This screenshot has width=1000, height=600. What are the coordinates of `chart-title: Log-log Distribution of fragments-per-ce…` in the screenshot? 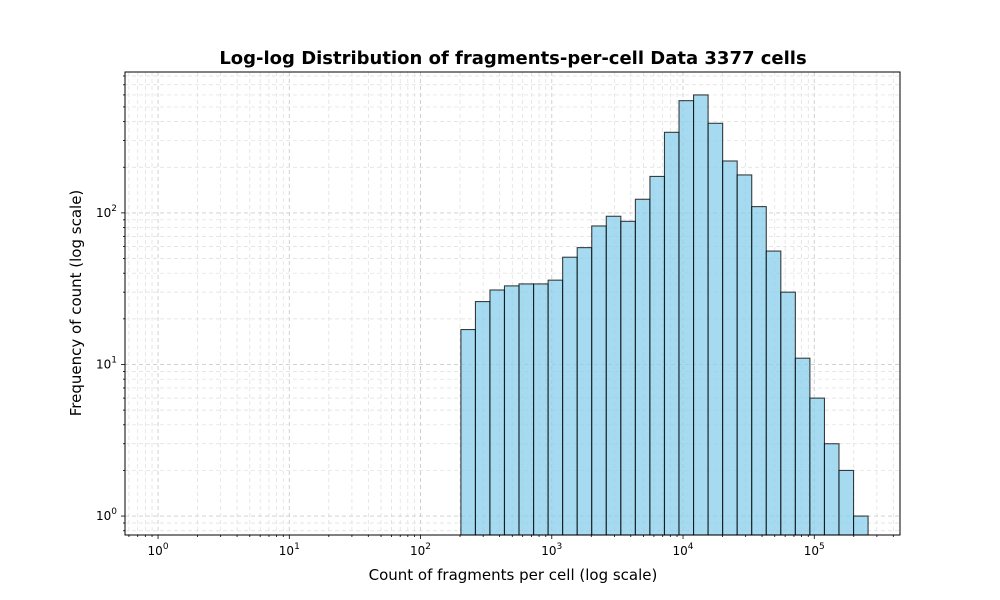 It's located at (512, 58).